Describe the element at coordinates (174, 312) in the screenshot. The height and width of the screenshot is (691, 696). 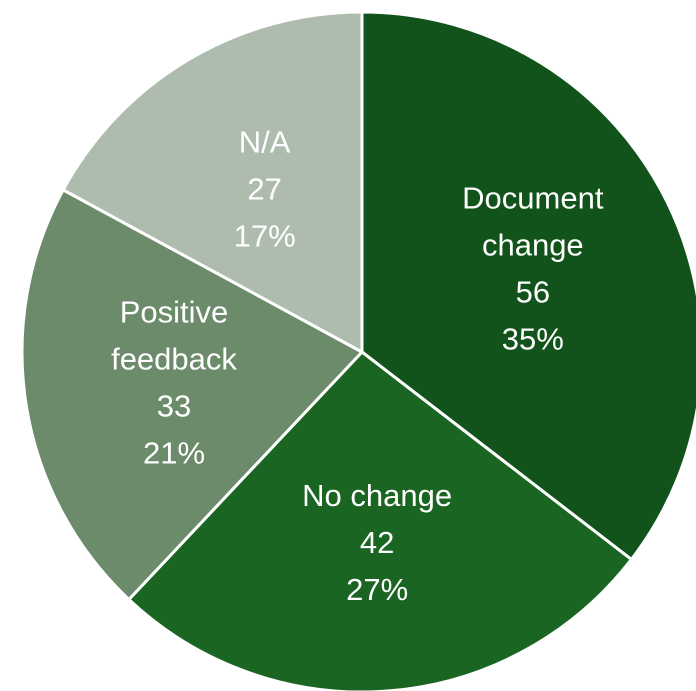
I see `slice-category: Positive` at that location.